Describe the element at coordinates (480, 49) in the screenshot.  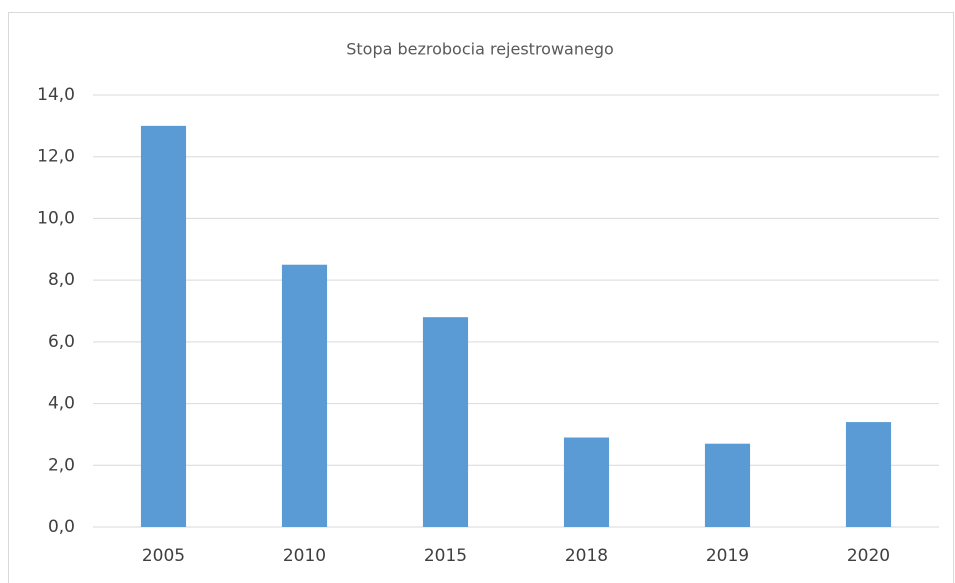
I see `chart-title: Stopa bezrobocia rejestrowanego` at that location.